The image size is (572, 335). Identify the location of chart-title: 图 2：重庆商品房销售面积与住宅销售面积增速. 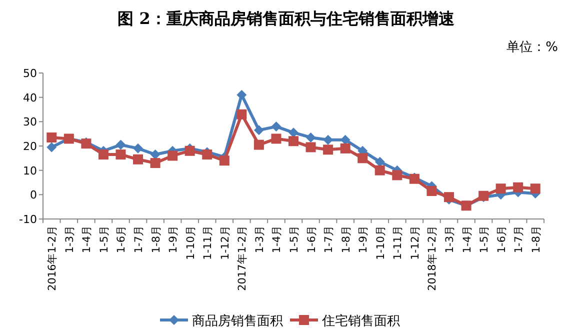
(287, 18).